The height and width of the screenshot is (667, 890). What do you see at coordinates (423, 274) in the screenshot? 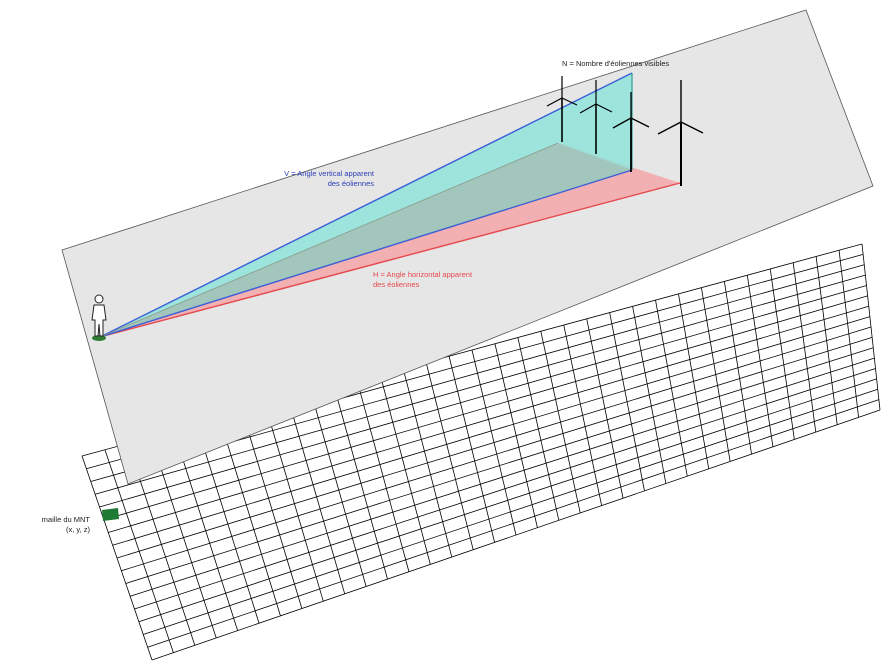
I see `horizontal-angle-label-line1: H = Angle horizontal apparent` at bounding box center [423, 274].